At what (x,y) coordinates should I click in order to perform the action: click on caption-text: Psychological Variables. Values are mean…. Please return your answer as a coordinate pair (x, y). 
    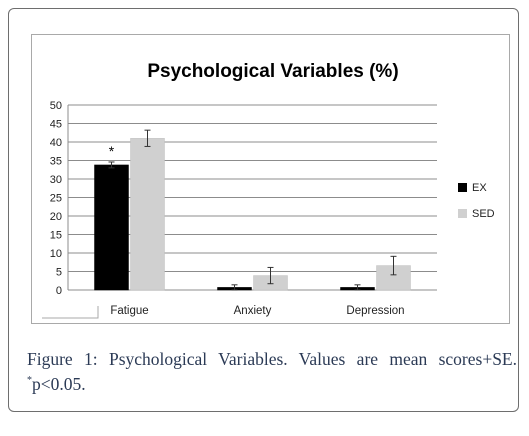
    Looking at the image, I should click on (312, 359).